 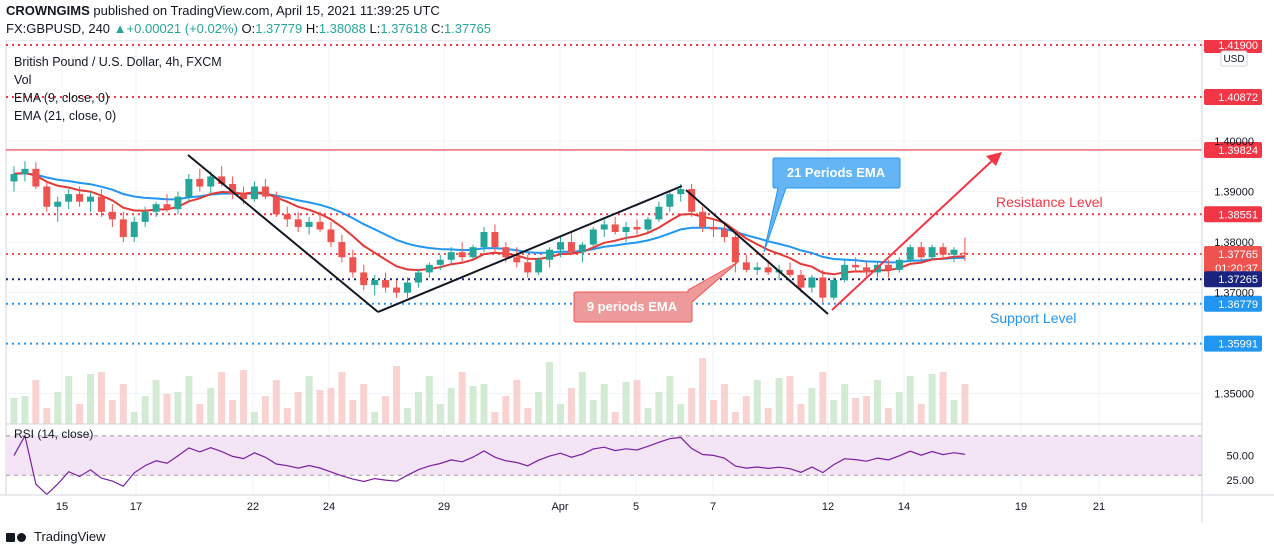 I want to click on legend-ema9: EMA (9, close, 0), so click(x=62, y=98).